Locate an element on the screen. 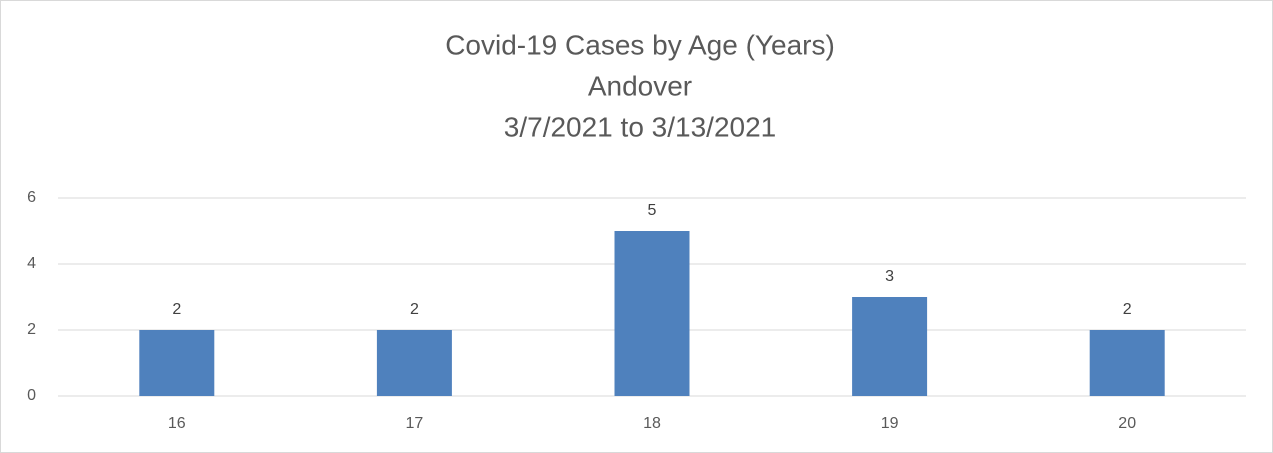  x-tick-label: 18 is located at coordinates (652, 423).